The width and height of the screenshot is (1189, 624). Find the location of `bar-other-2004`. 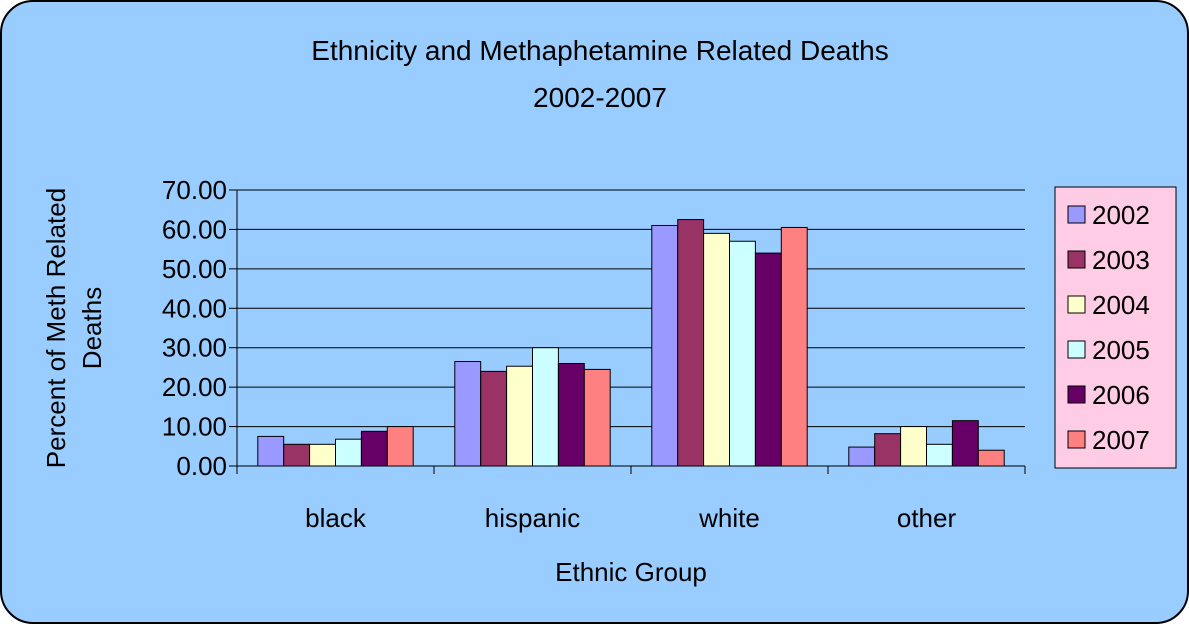

bar-other-2004 is located at coordinates (913, 446).